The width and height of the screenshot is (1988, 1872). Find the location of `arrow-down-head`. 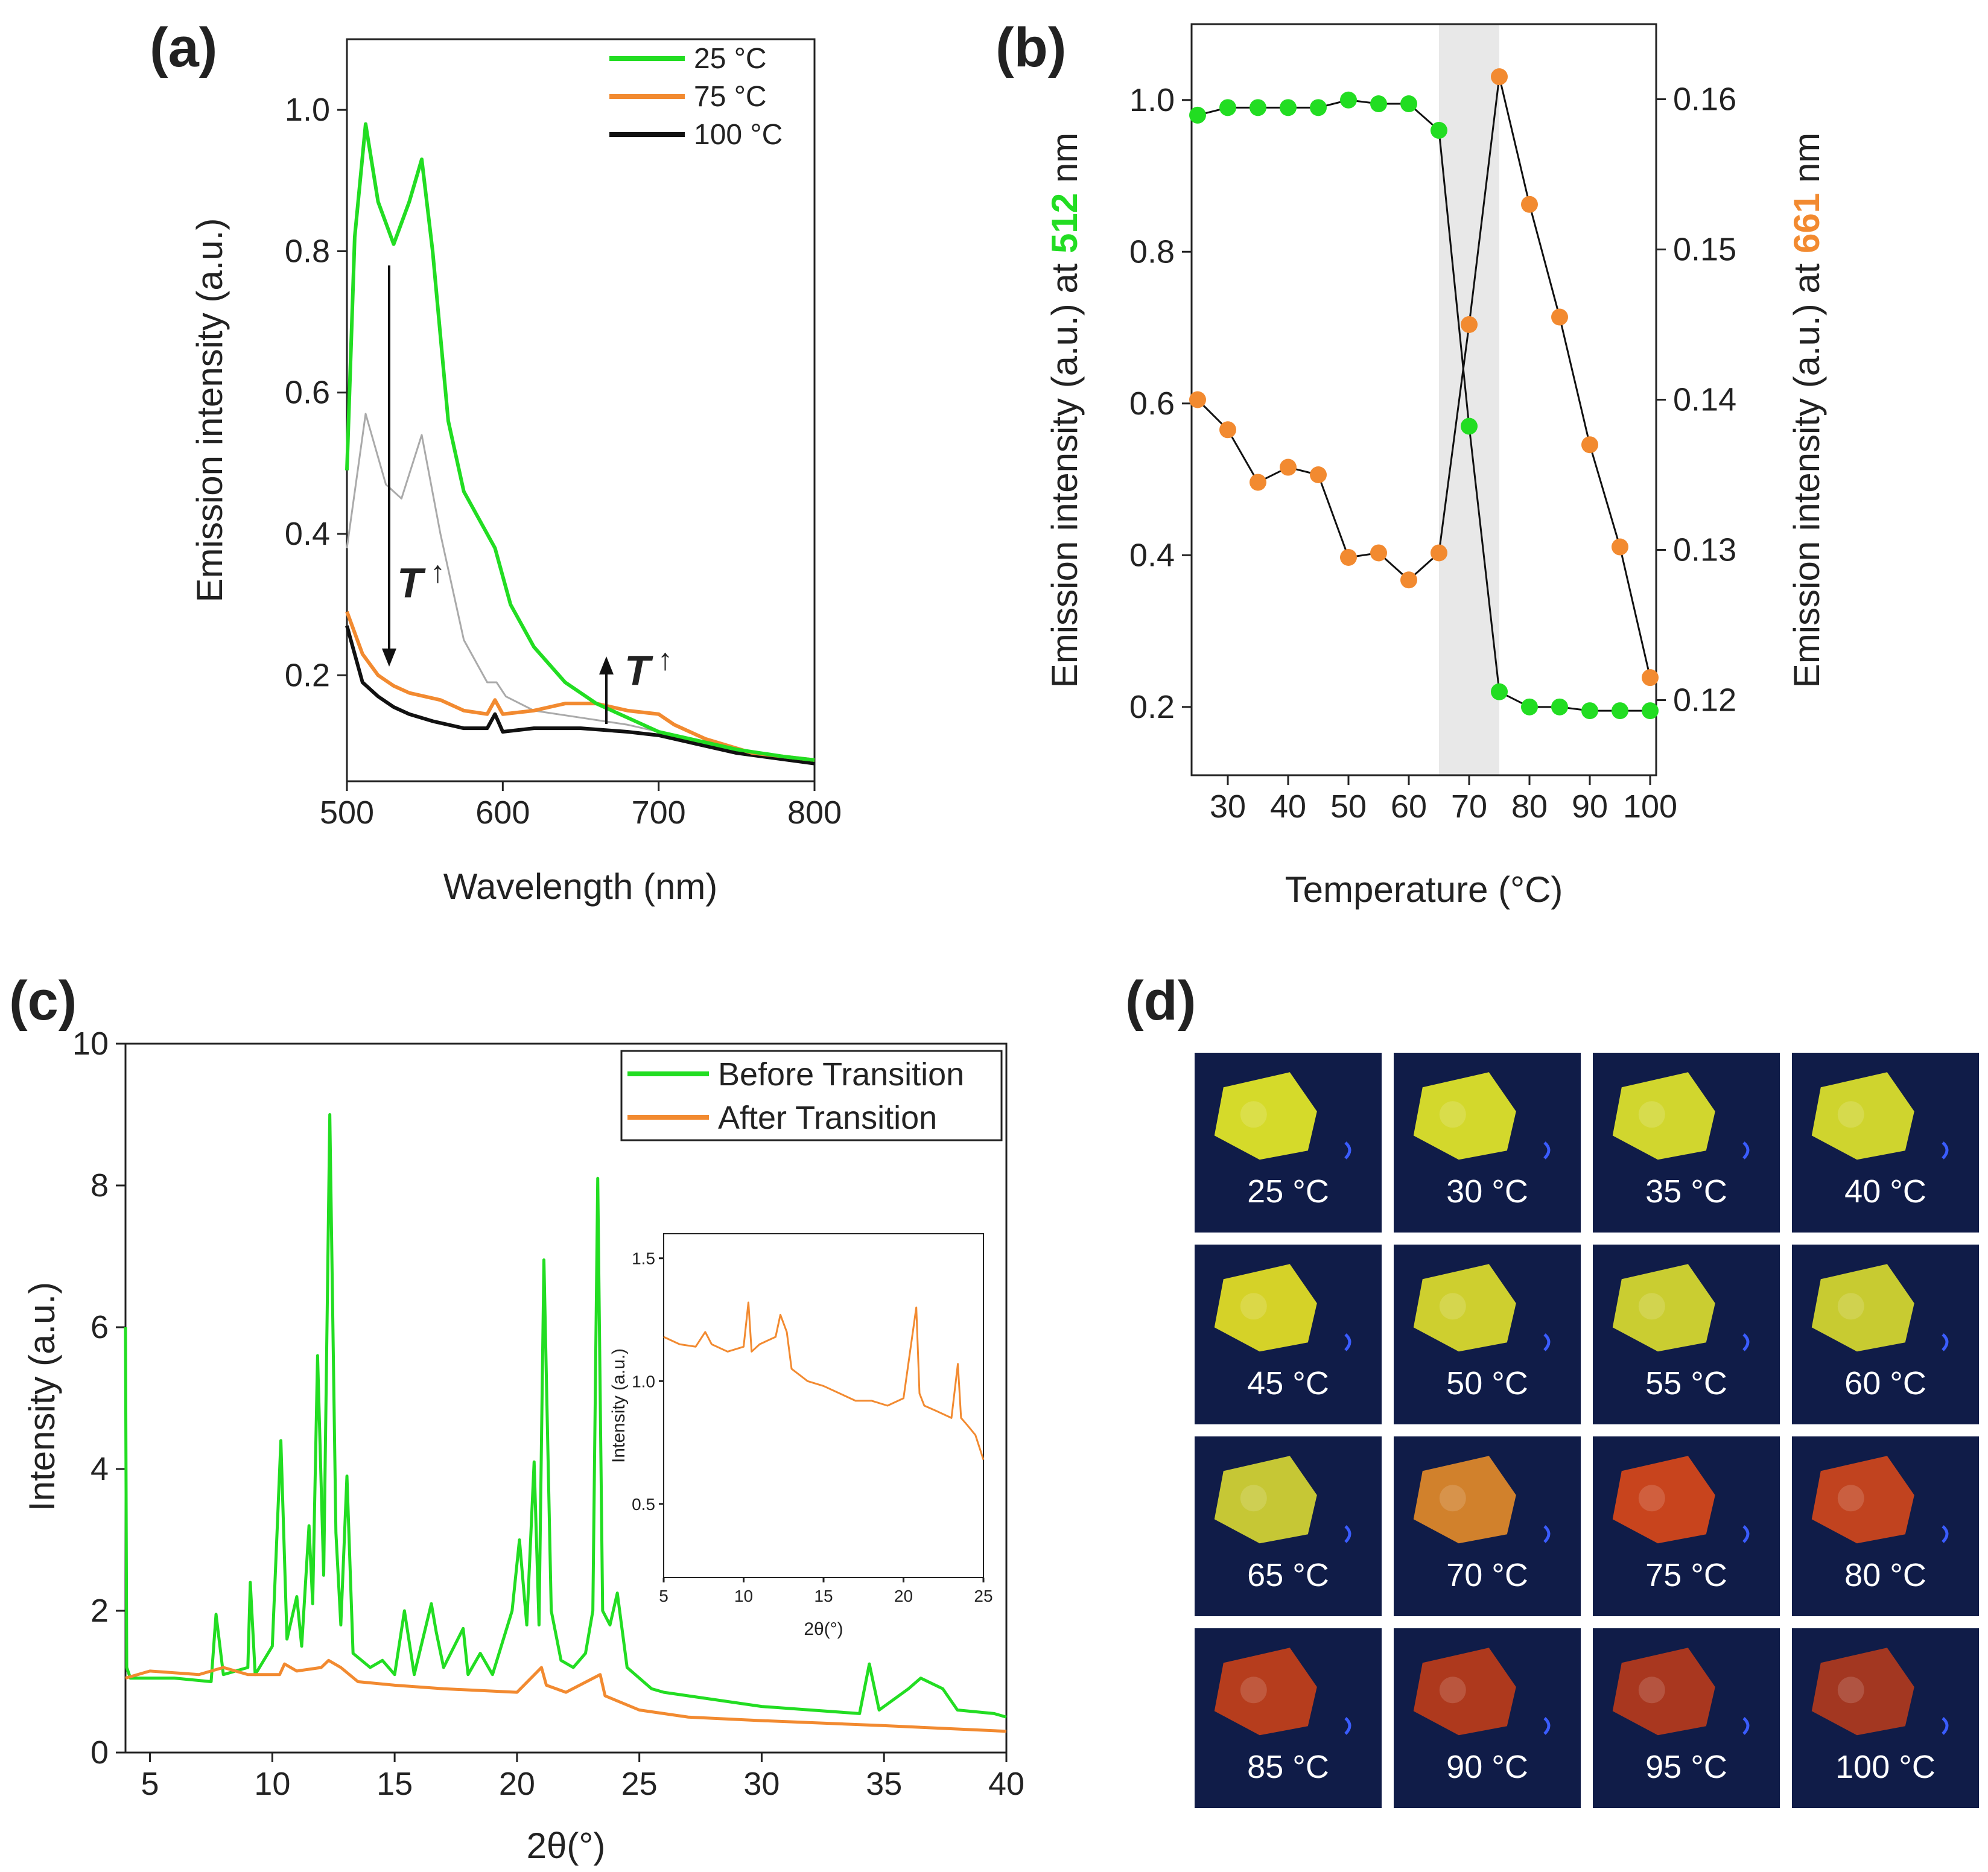

arrow-down-head is located at coordinates (389, 658).